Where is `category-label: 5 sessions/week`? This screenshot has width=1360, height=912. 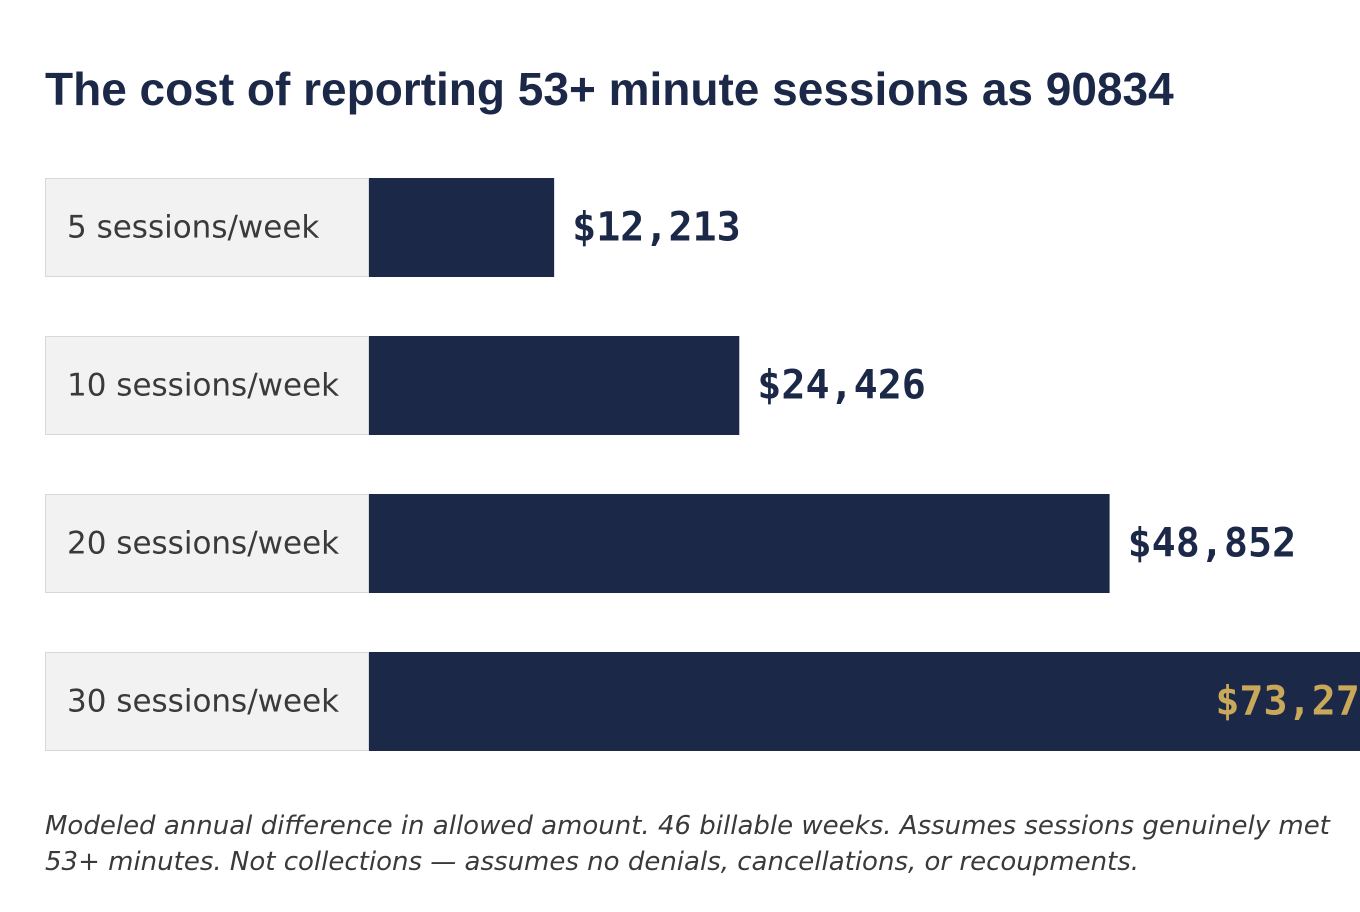 category-label: 5 sessions/week is located at coordinates (193, 228).